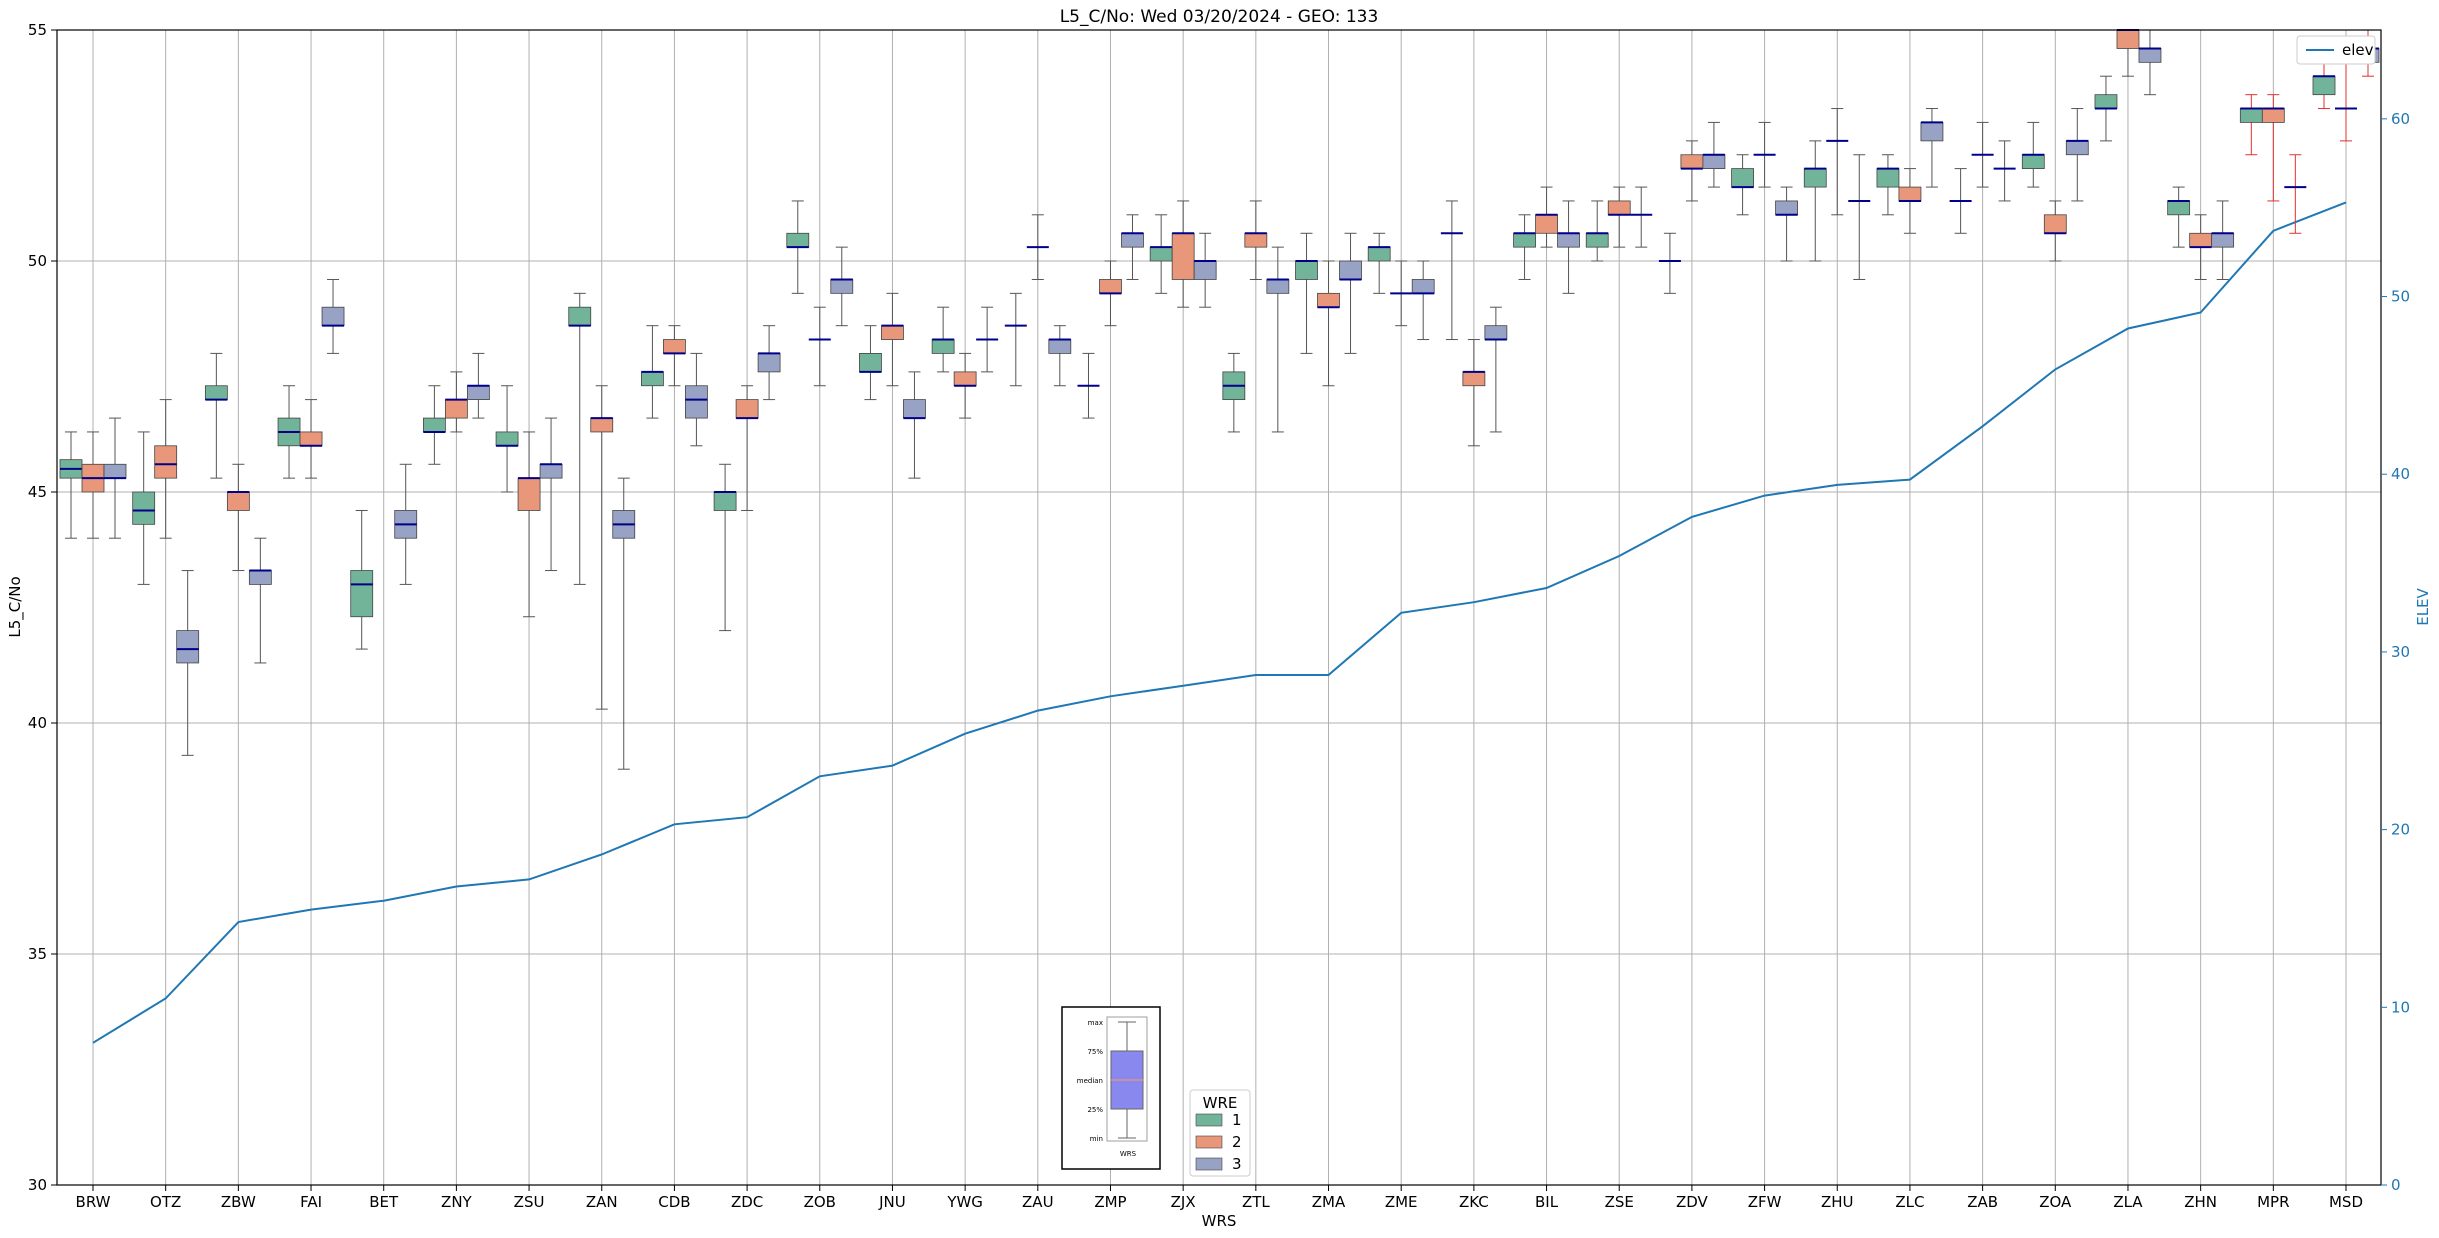 This screenshot has width=2439, height=1238. What do you see at coordinates (725, 547) in the screenshot?
I see `box-zdc-wre1` at bounding box center [725, 547].